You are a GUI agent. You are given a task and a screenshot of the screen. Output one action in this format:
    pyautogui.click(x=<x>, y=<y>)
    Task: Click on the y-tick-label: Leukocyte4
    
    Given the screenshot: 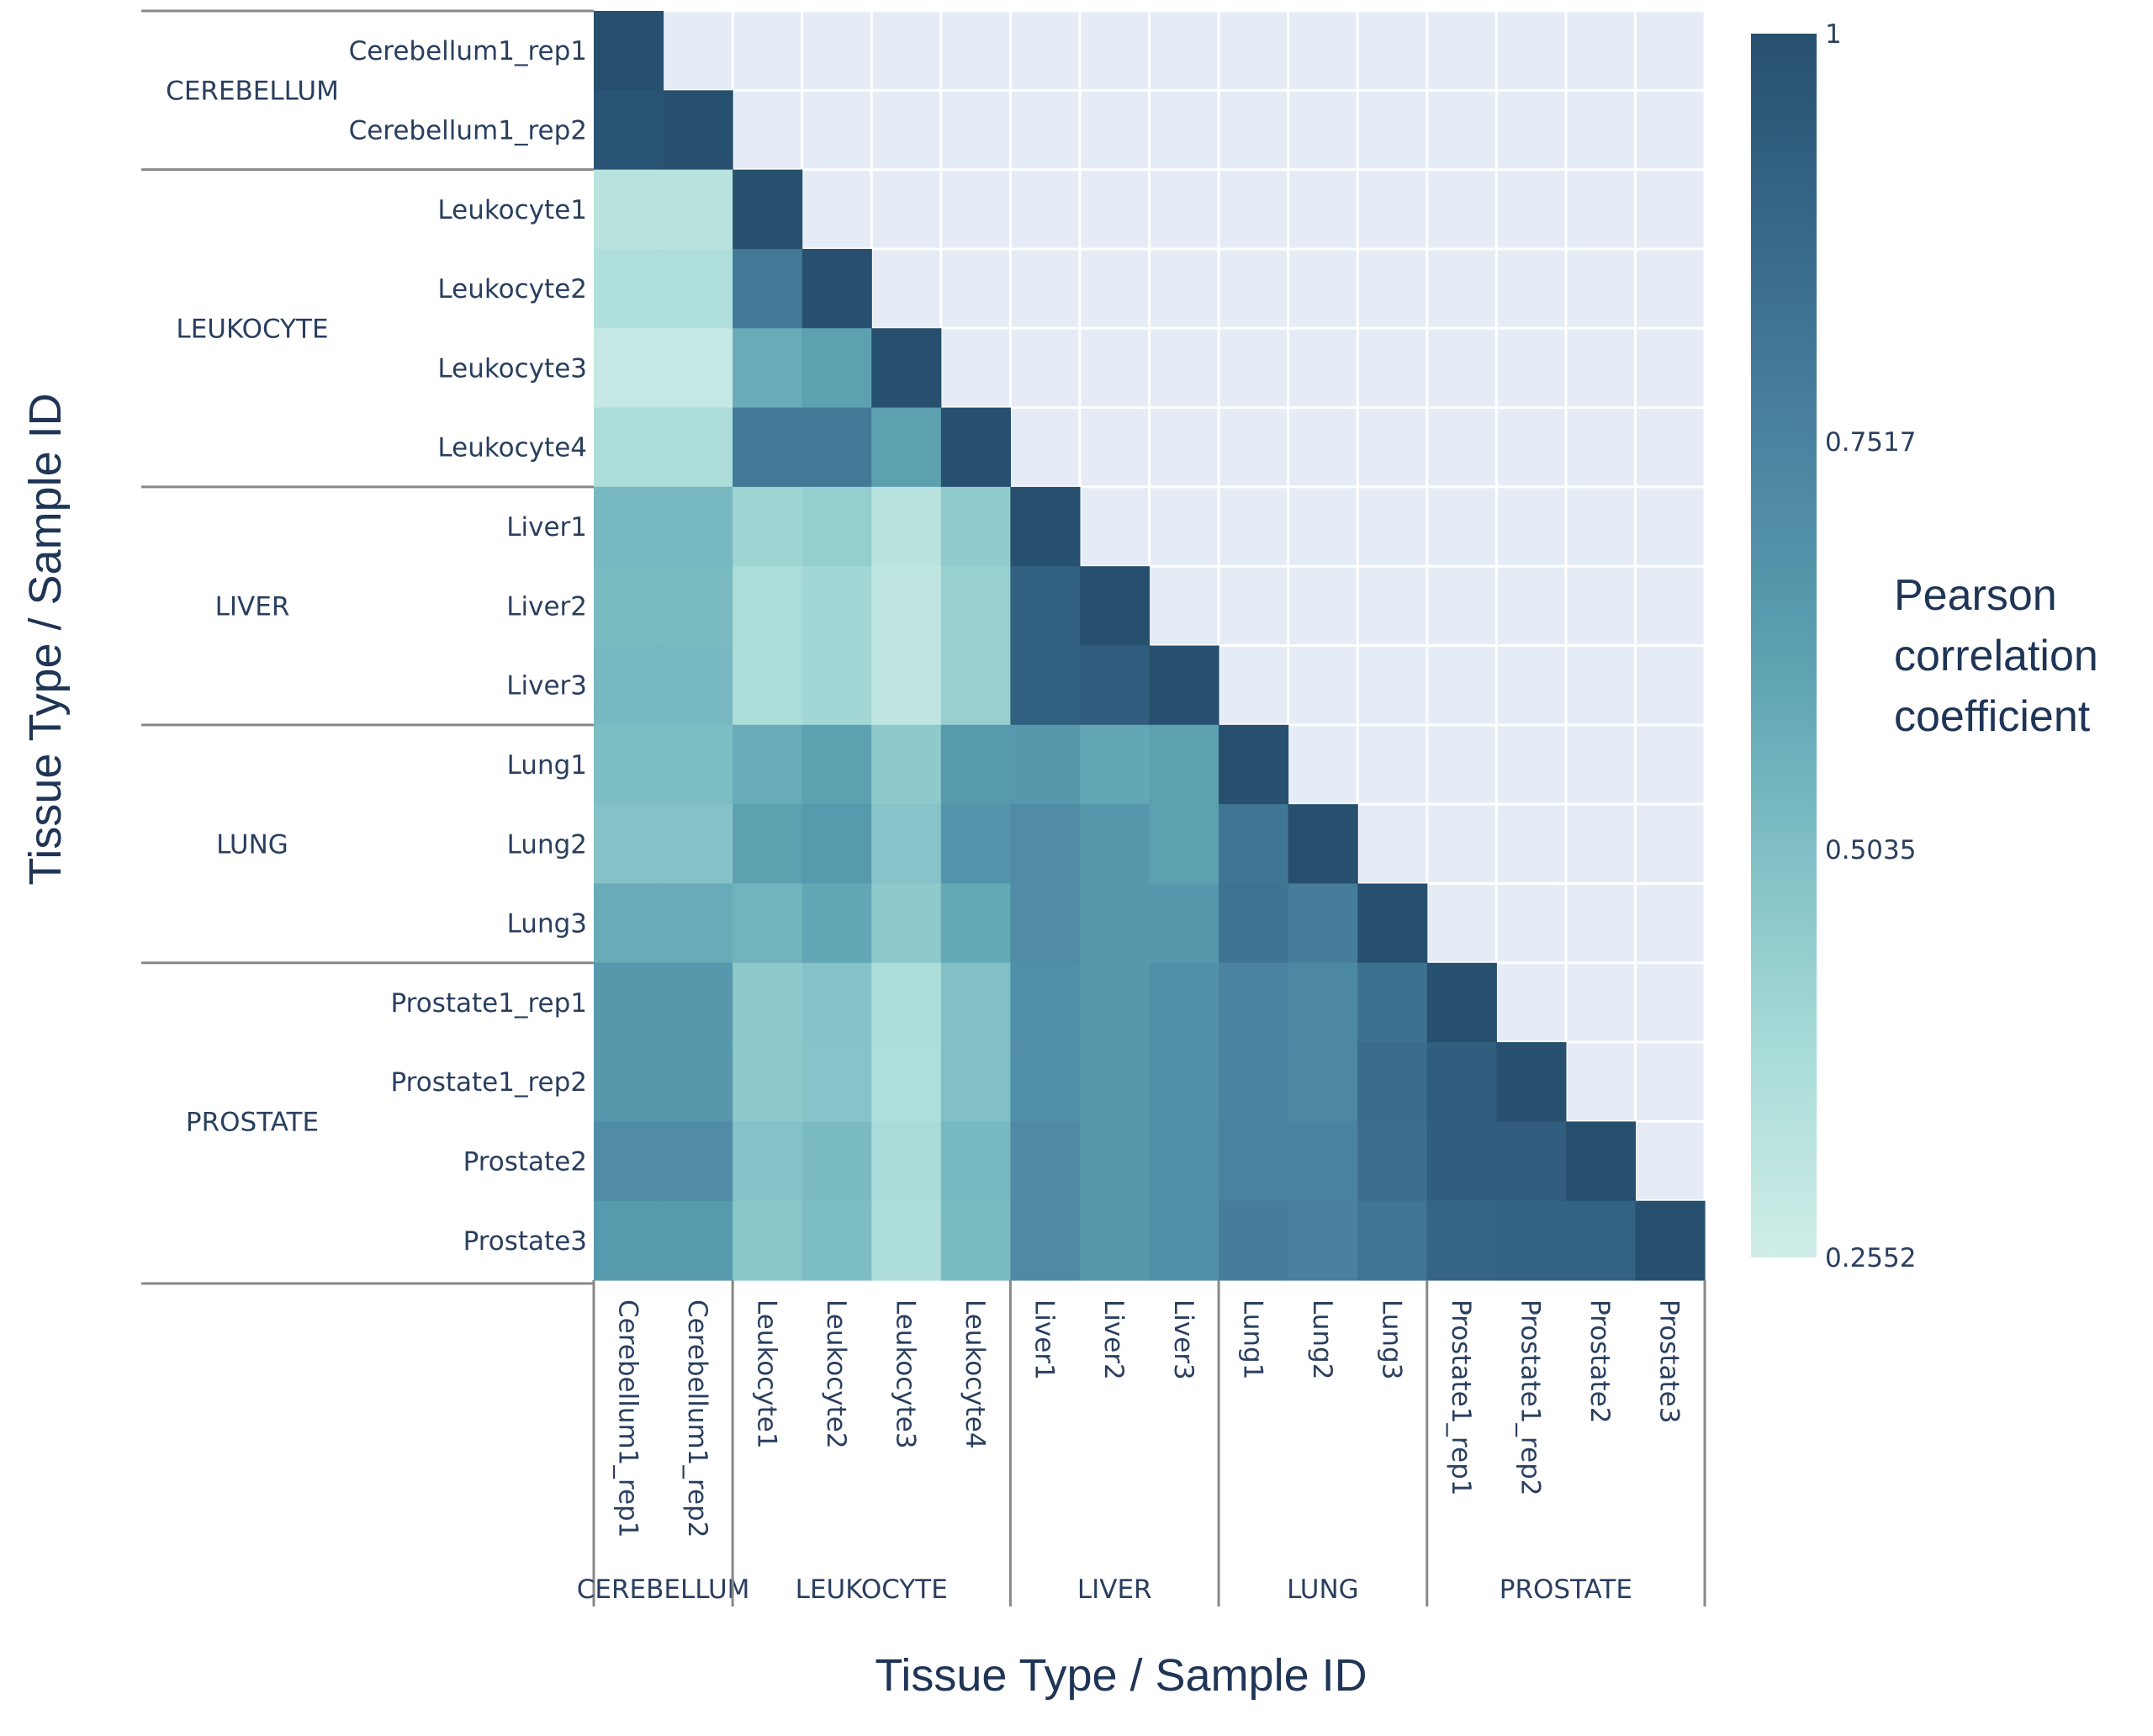 What is the action you would take?
    pyautogui.click(x=512, y=448)
    